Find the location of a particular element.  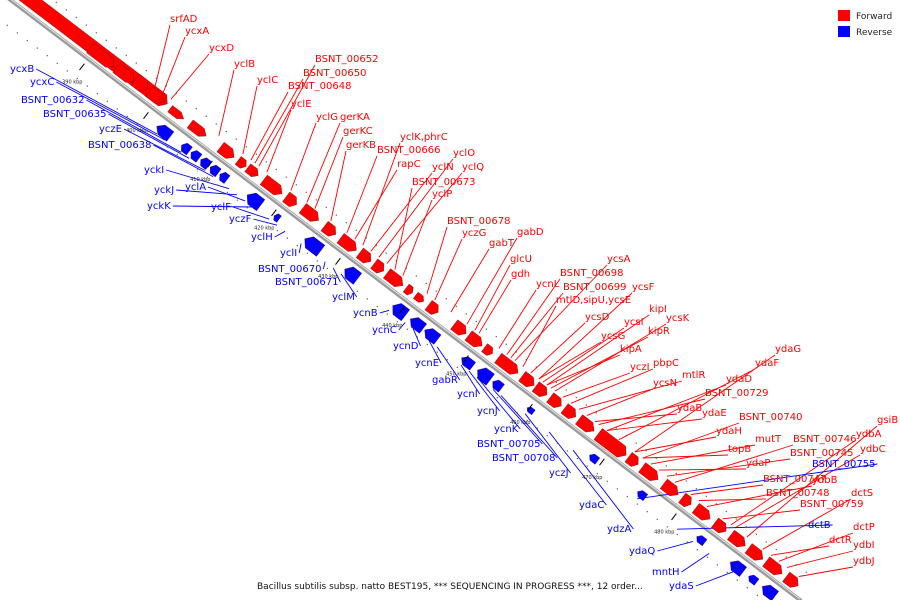

reverse-gene-label: BSNT_00671 is located at coordinates (306, 282).